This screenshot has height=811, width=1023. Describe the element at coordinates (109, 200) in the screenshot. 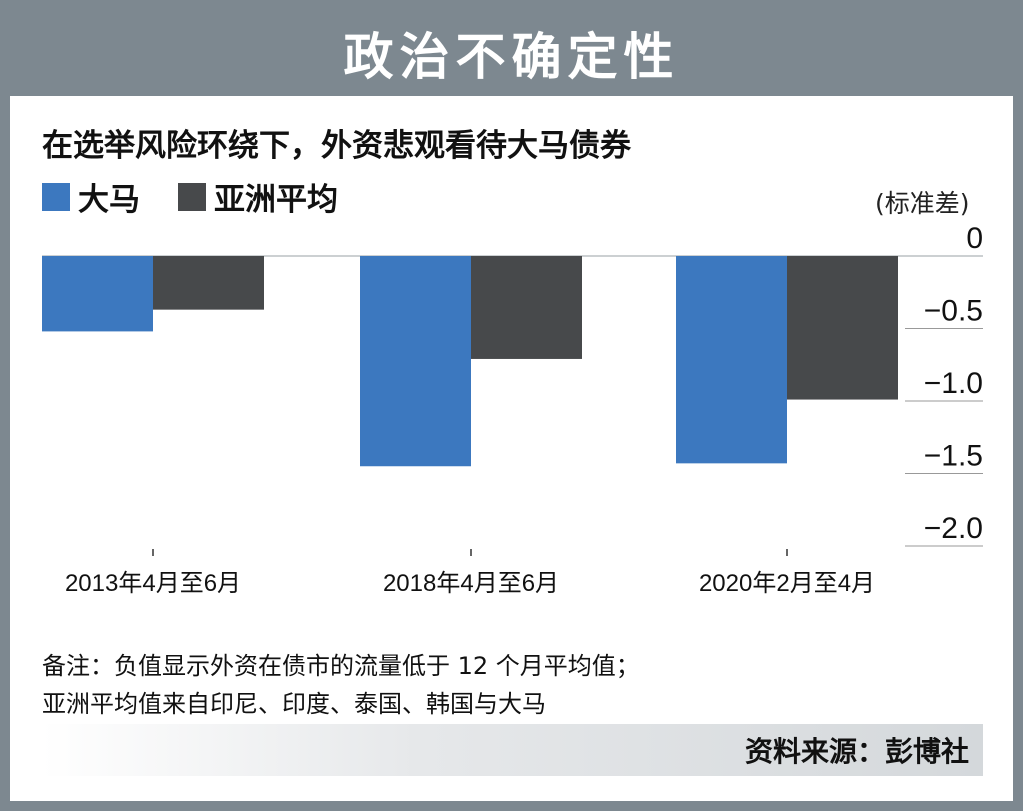

I see `legend-label-malaysia: 大马` at that location.